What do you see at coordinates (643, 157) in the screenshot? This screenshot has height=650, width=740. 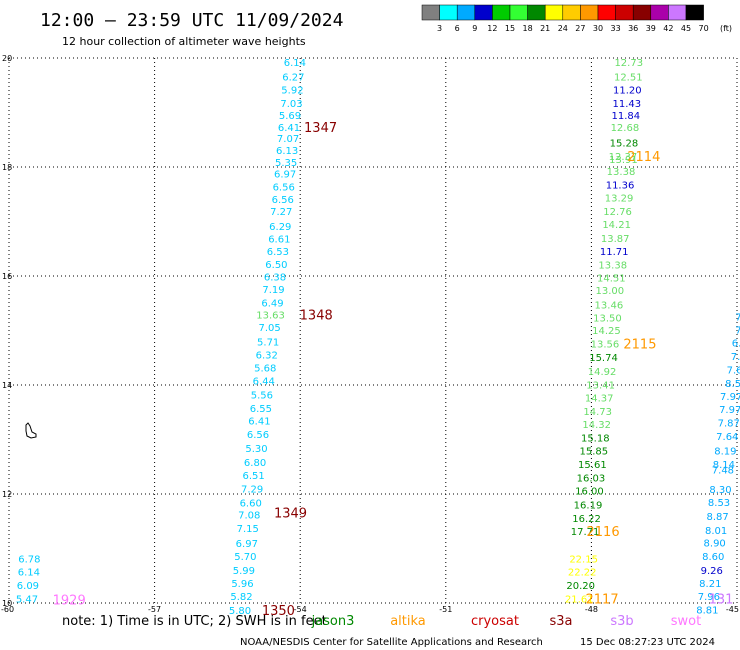 I see `pass-number-label: 2114` at bounding box center [643, 157].